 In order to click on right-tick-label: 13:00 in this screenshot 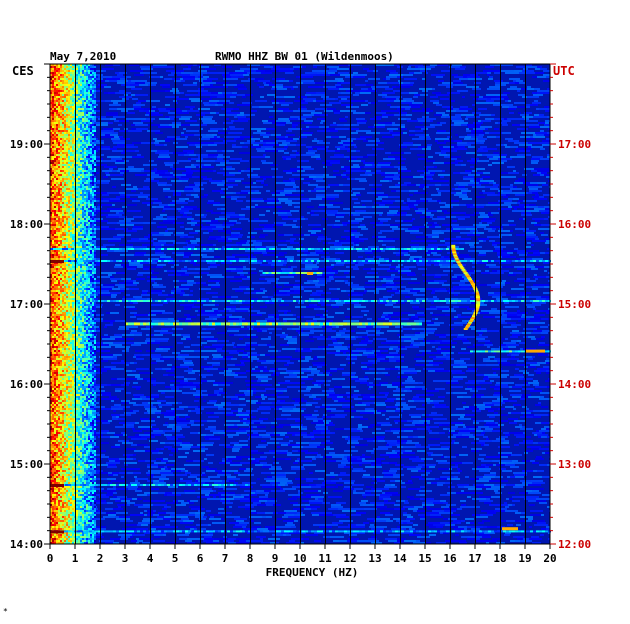, I will do `click(574, 464)`.